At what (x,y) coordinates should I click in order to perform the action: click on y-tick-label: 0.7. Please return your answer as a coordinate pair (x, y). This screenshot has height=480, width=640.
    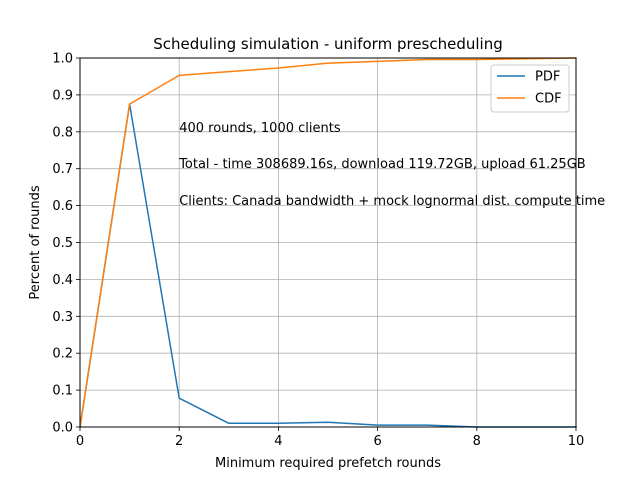
    Looking at the image, I should click on (62, 169).